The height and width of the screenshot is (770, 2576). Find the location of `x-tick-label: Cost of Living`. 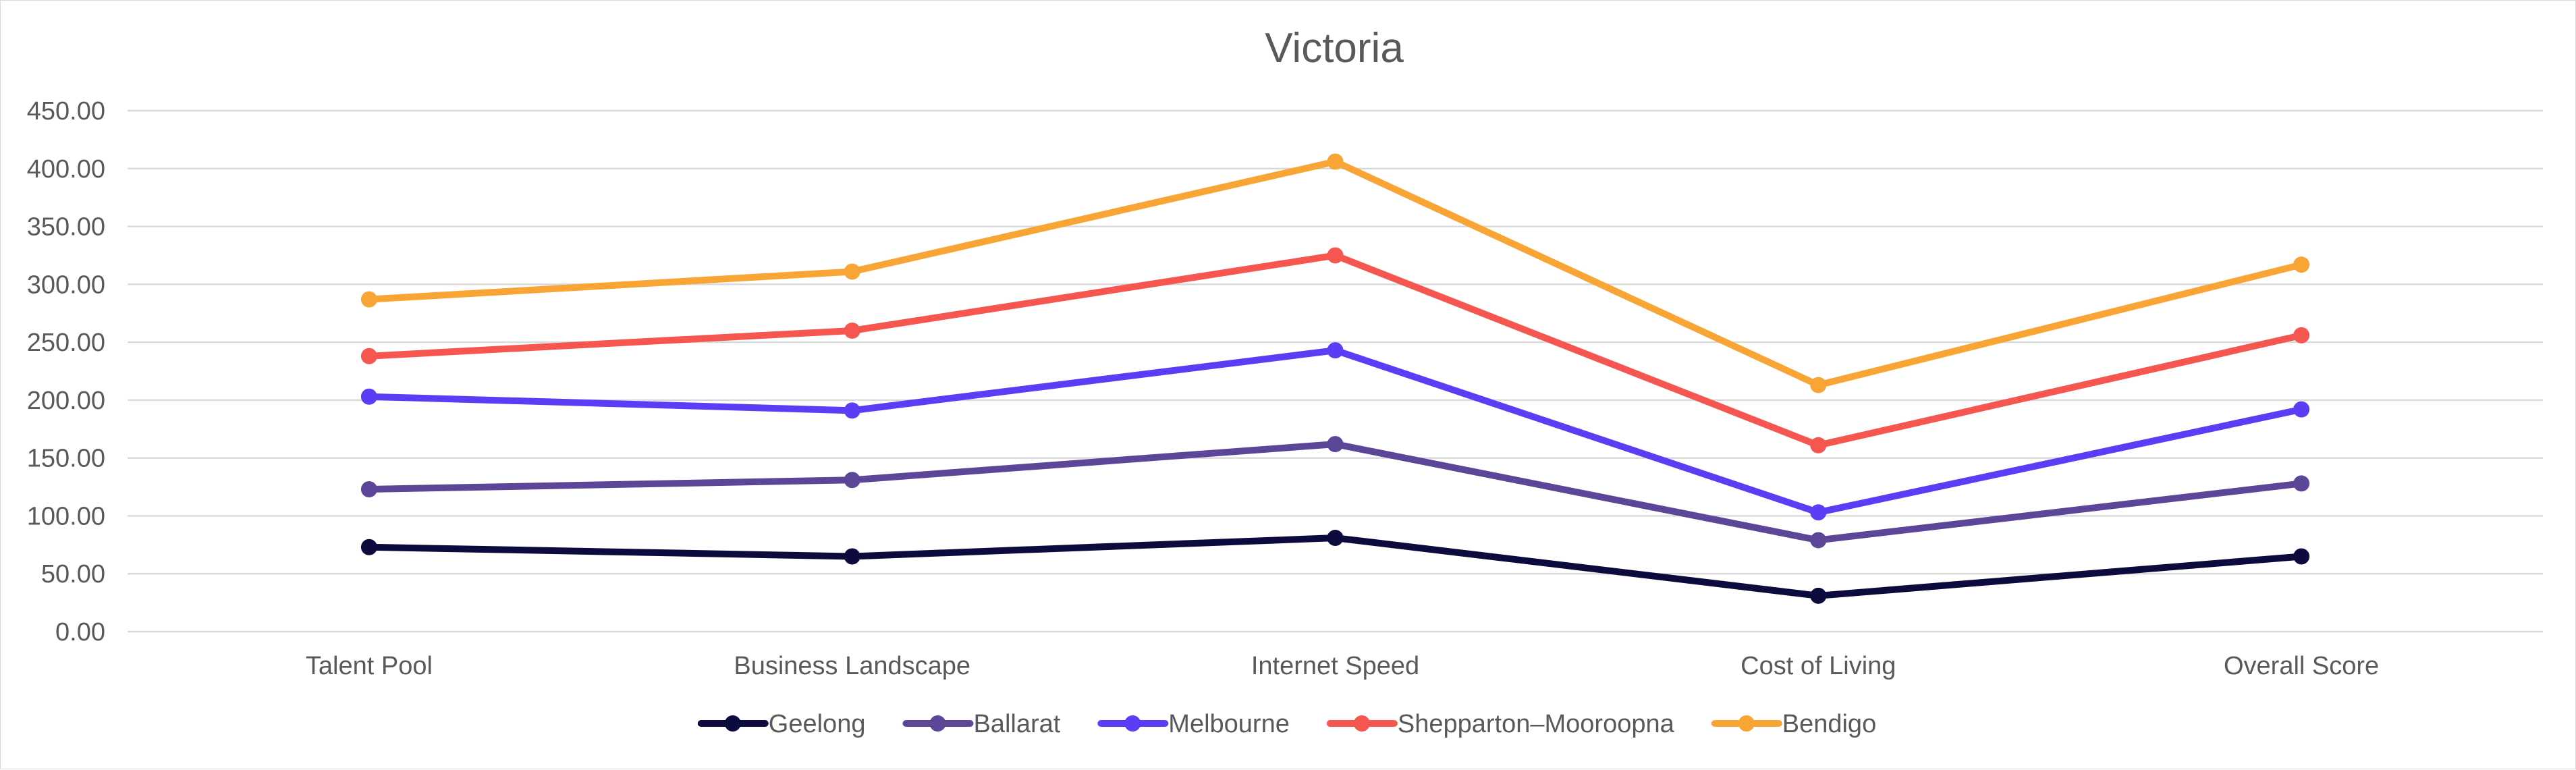

x-tick-label: Cost of Living is located at coordinates (1818, 666).